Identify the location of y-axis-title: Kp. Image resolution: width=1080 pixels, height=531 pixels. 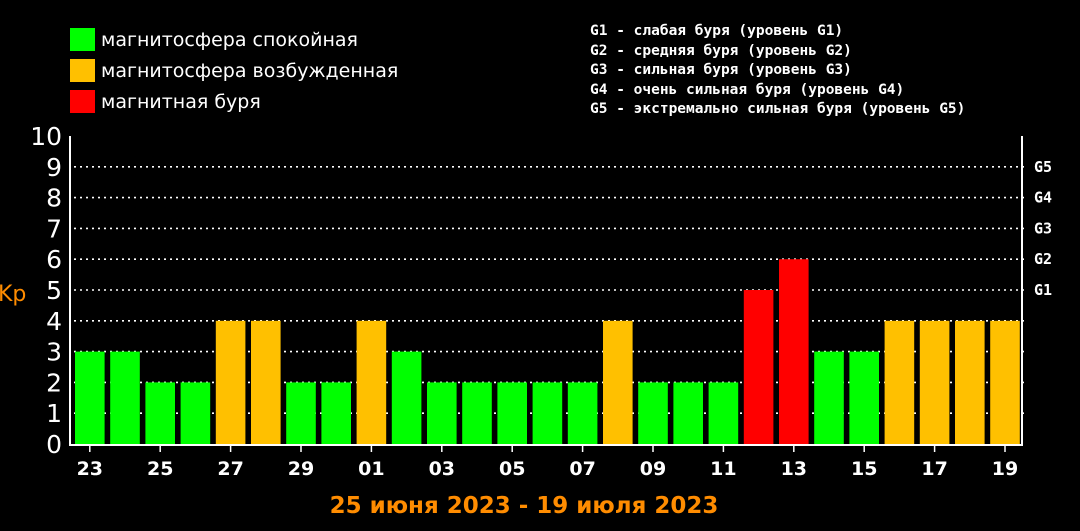
(13, 294).